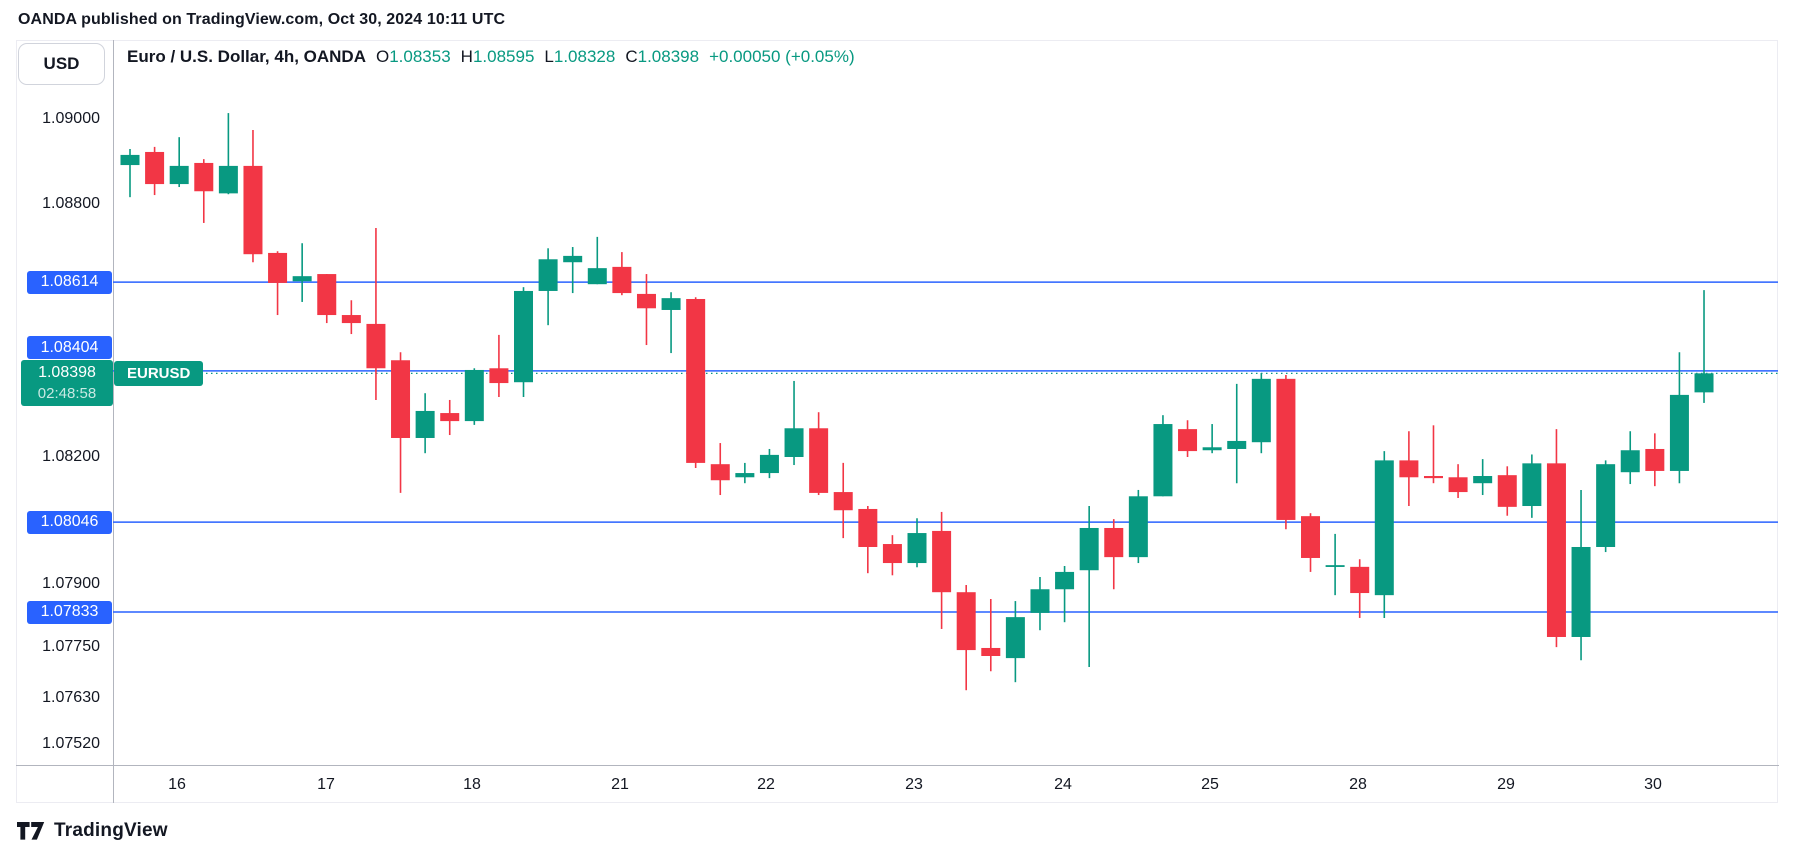 The width and height of the screenshot is (1793, 861). Describe the element at coordinates (71, 697) in the screenshot. I see `price-tick-label: 1.07630` at that location.